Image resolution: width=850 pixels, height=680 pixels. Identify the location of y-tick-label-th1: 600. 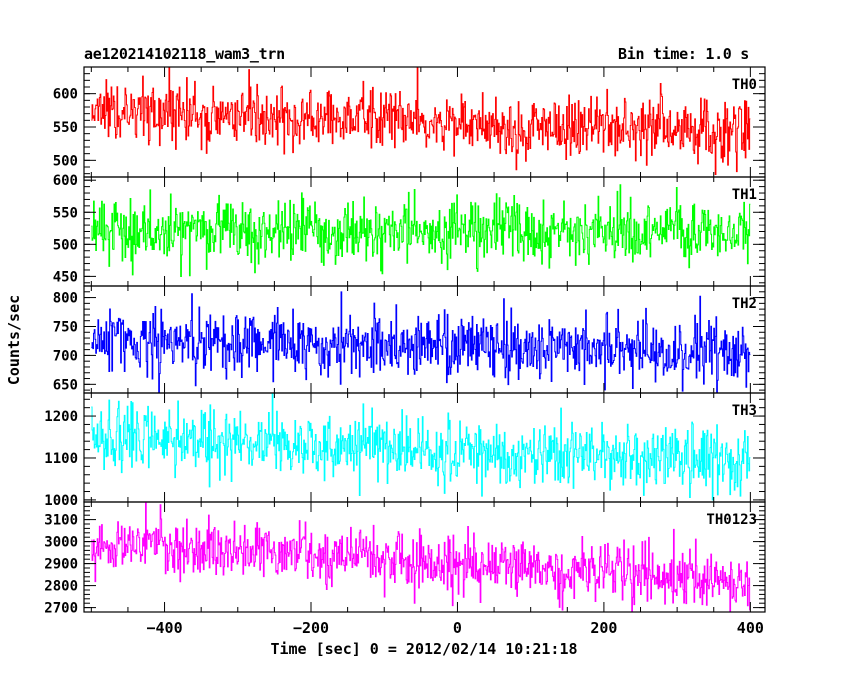
(65, 181).